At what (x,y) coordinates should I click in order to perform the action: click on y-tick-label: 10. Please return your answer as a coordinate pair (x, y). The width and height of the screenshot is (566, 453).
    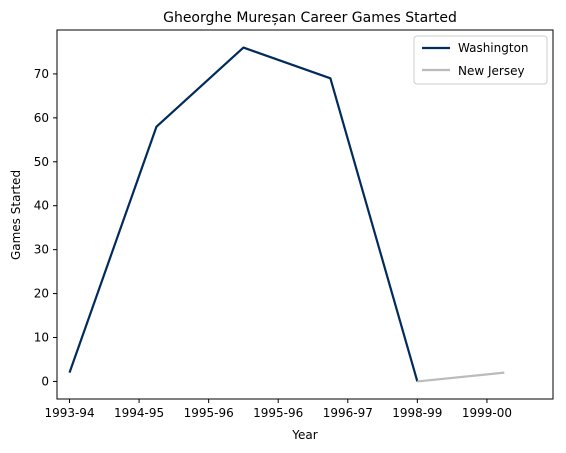
    Looking at the image, I should click on (41, 338).